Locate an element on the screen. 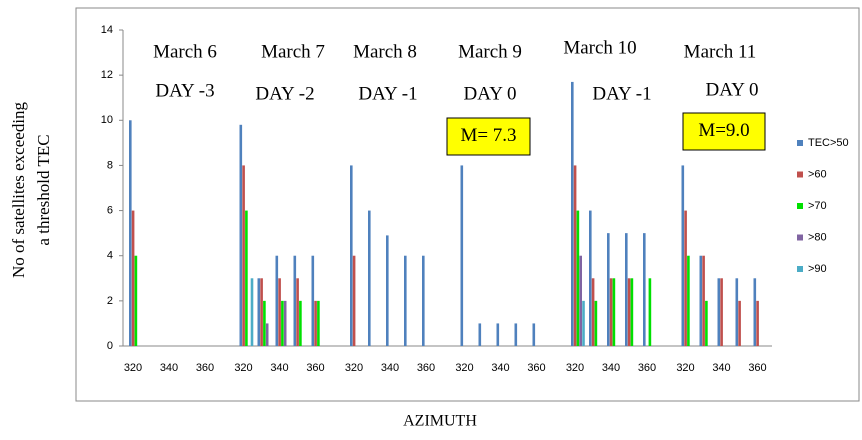  y-tick-label: 6 is located at coordinates (110, 210).